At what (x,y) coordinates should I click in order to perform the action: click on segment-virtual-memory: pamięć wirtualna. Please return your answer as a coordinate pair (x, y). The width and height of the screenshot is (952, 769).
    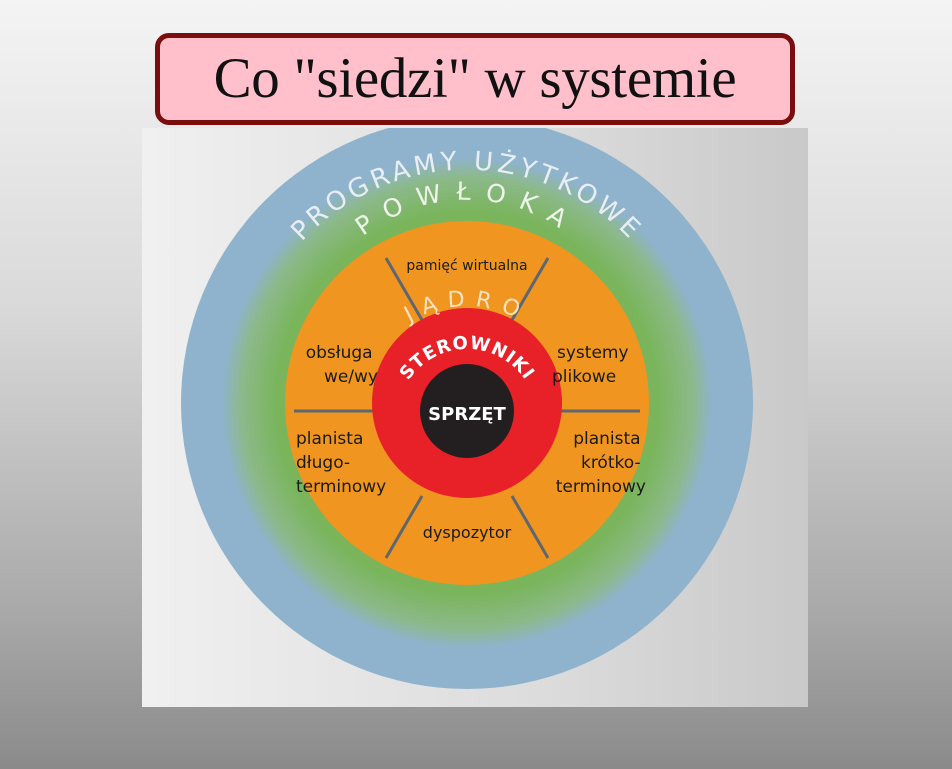
    Looking at the image, I should click on (466, 266).